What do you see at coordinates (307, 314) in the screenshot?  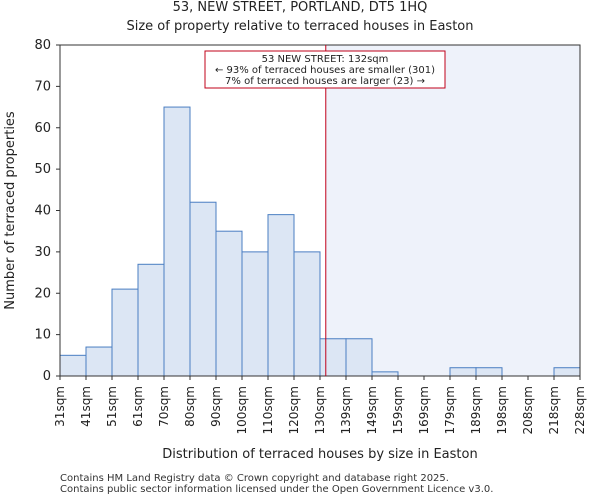 I see `bar-120sqm` at bounding box center [307, 314].